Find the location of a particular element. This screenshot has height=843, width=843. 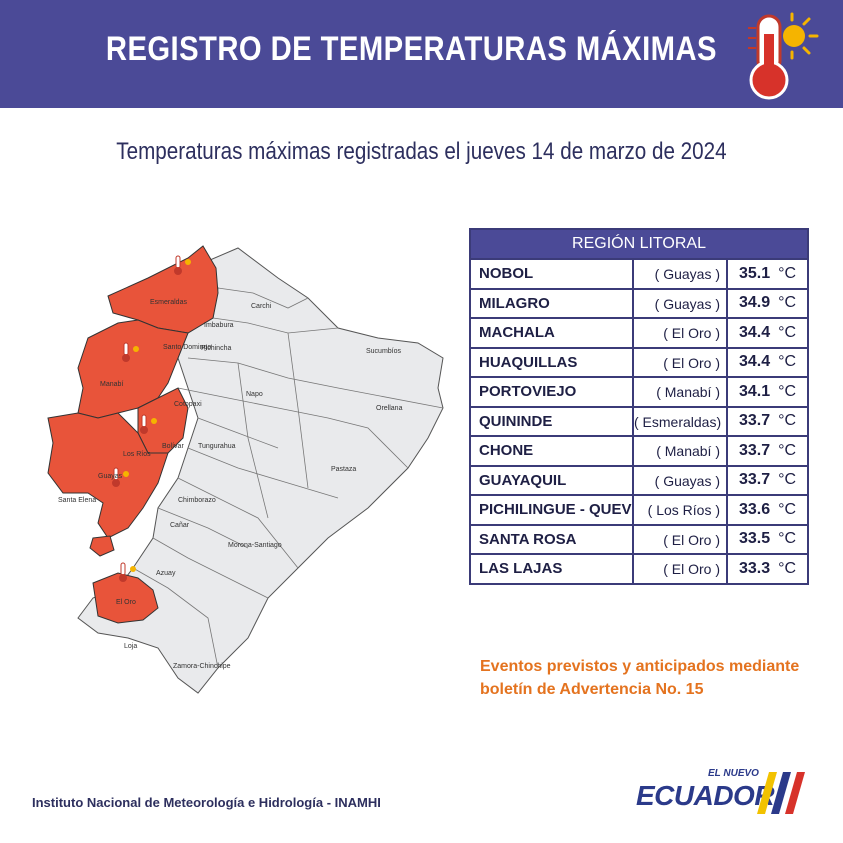

map-label: Pastaza is located at coordinates (343, 469).